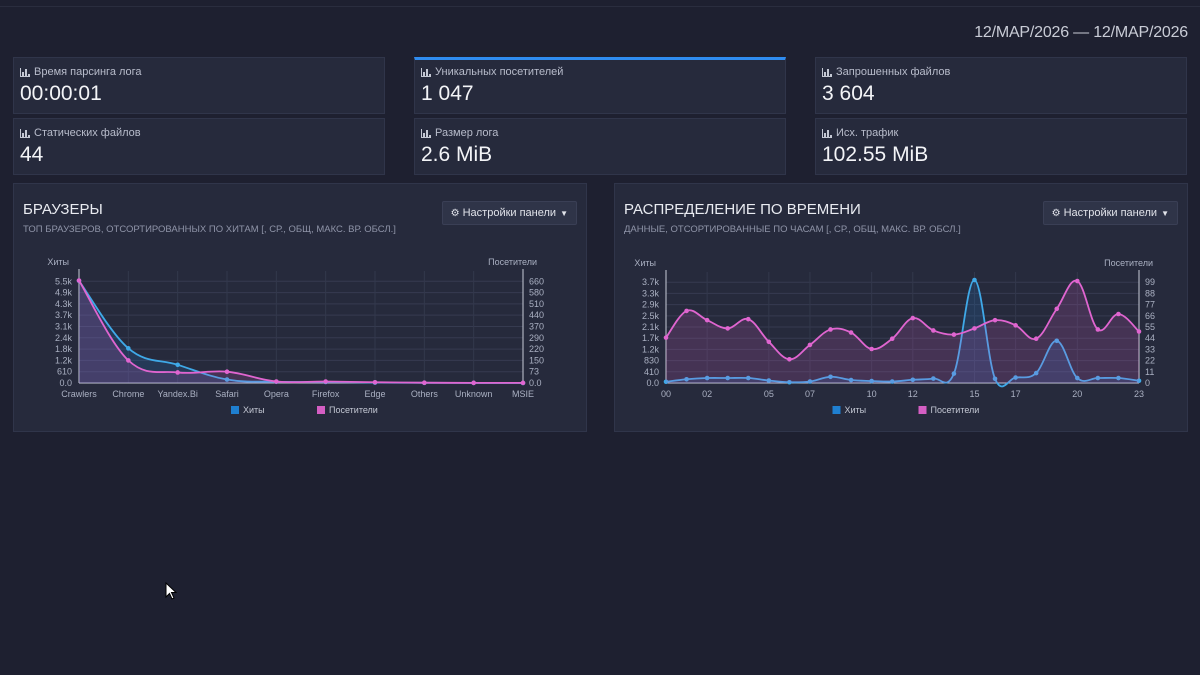 This screenshot has width=1200, height=675. What do you see at coordinates (1150, 338) in the screenshot?
I see `y-right-tick-label: 44` at bounding box center [1150, 338].